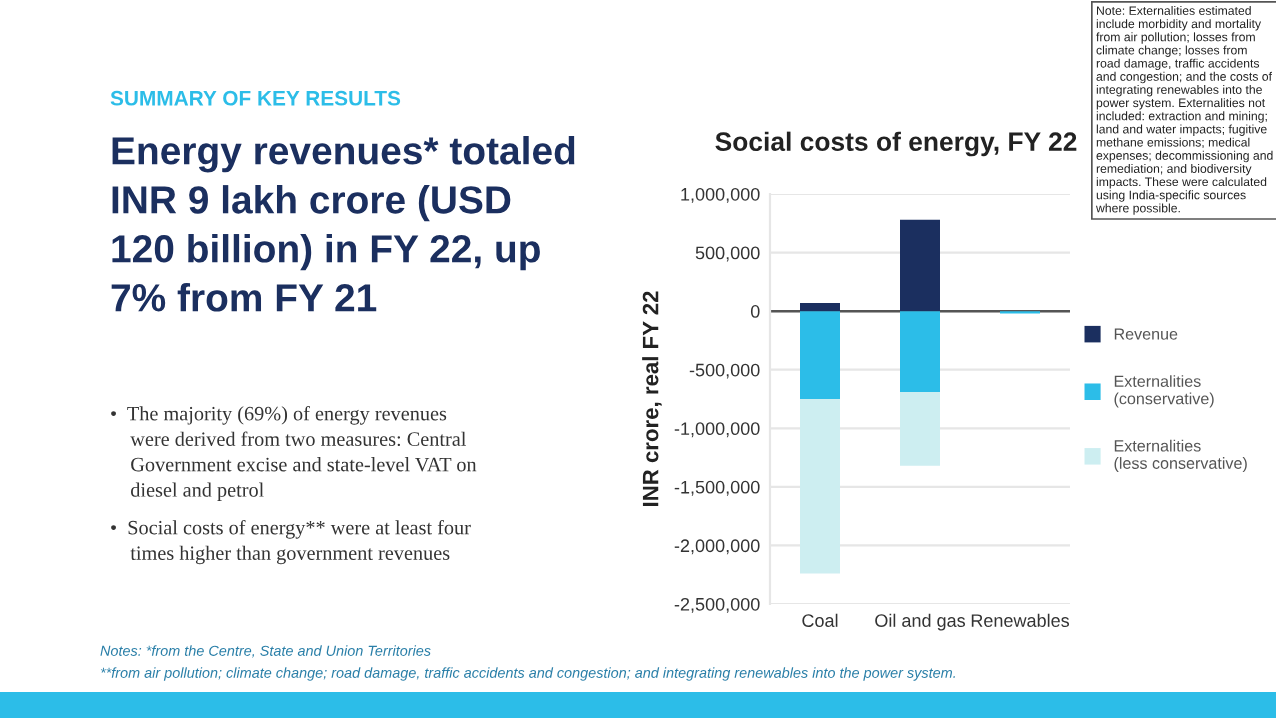 The image size is (1276, 718). What do you see at coordinates (1146, 334) in the screenshot?
I see `legend-label: Revenue` at bounding box center [1146, 334].